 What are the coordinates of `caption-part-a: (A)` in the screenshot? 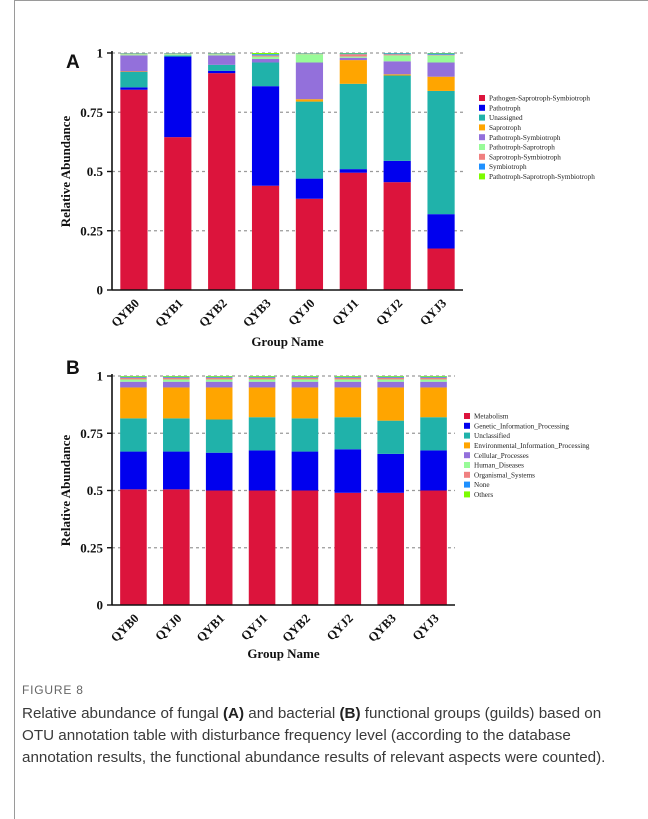 It's located at (233, 713).